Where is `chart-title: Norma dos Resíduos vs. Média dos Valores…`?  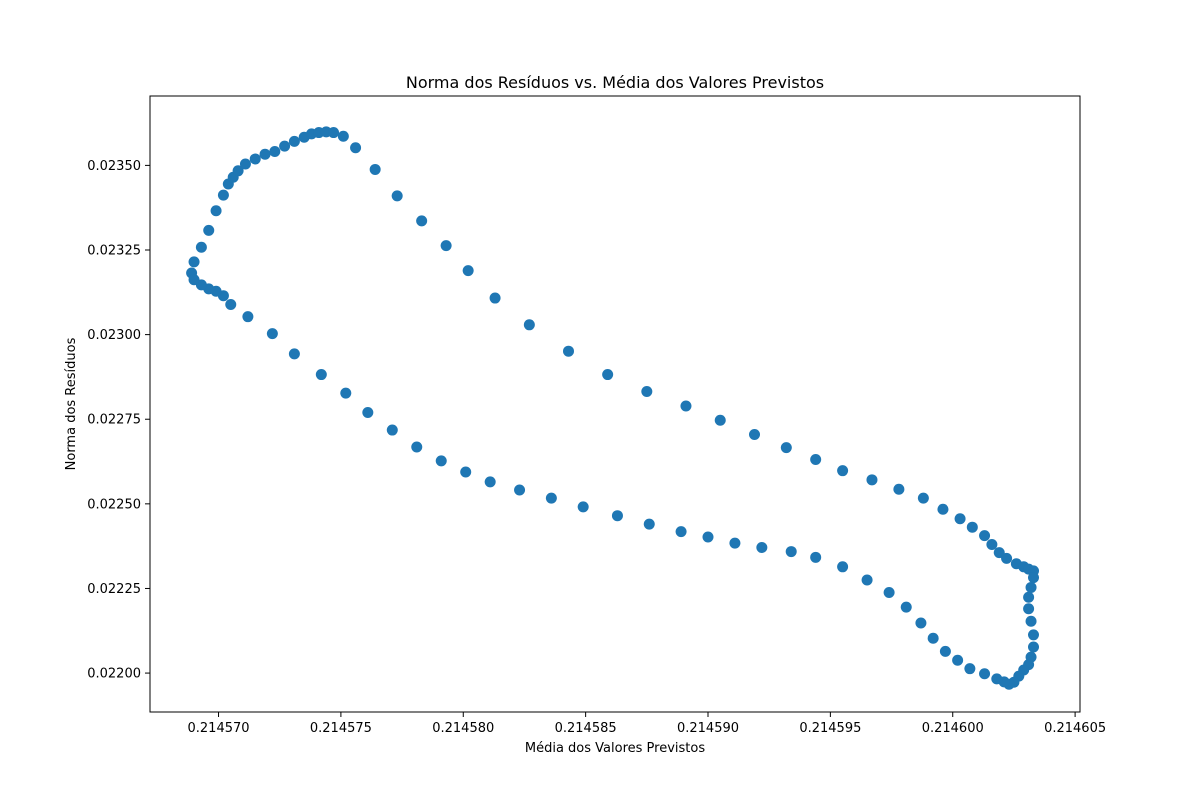 chart-title: Norma dos Resíduos vs. Média dos Valores… is located at coordinates (615, 82).